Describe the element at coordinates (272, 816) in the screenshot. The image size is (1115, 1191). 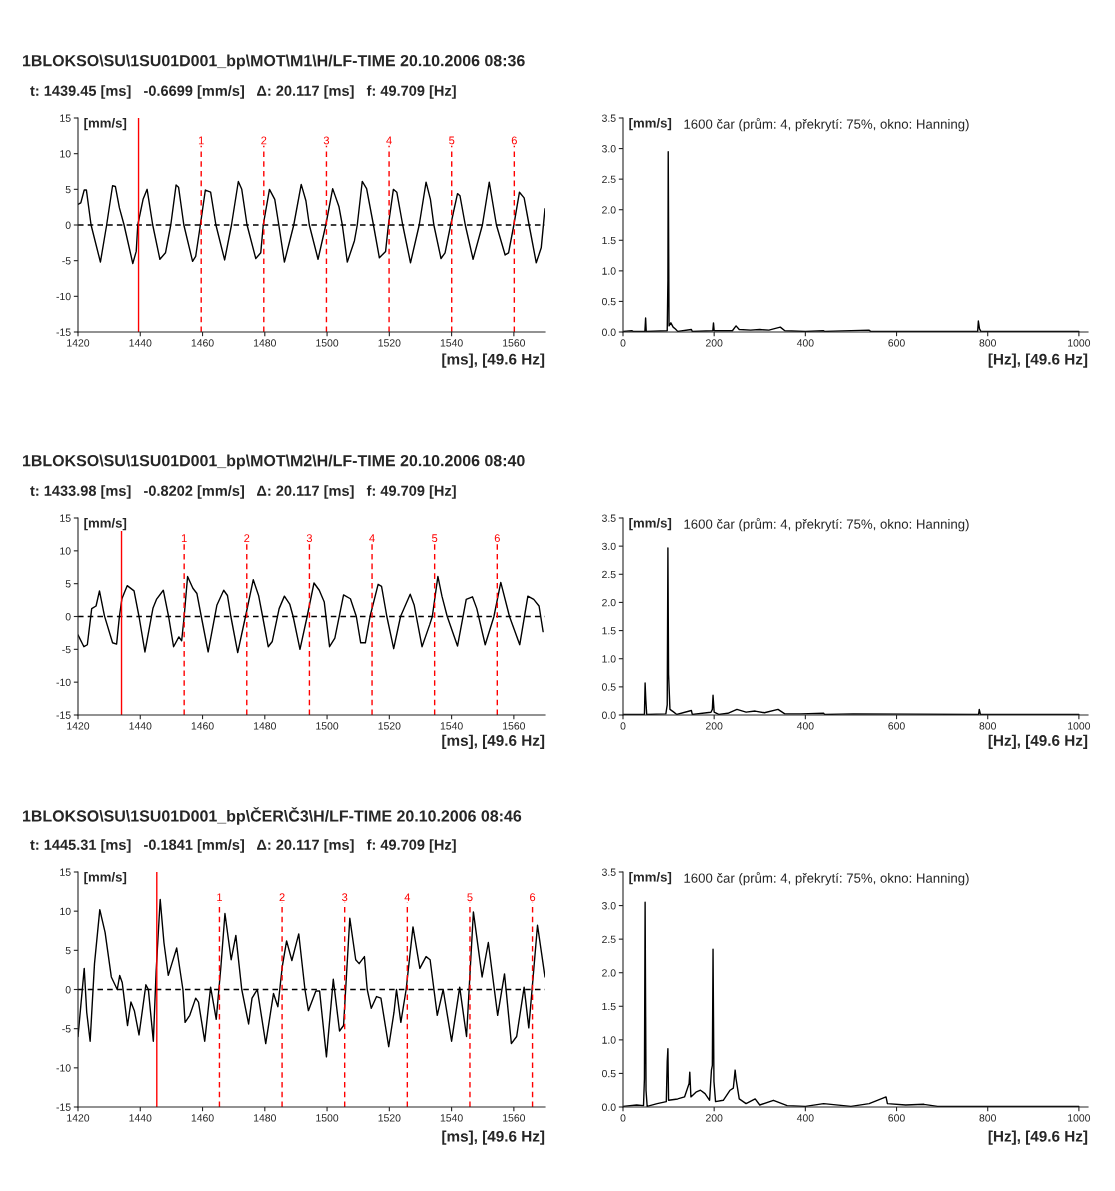
I see `chart-title: 1BLOKSO\SU\1SU01D001_bp\ČER\Č3\H/LF-TIME 20.10.2006 08:46` at that location.